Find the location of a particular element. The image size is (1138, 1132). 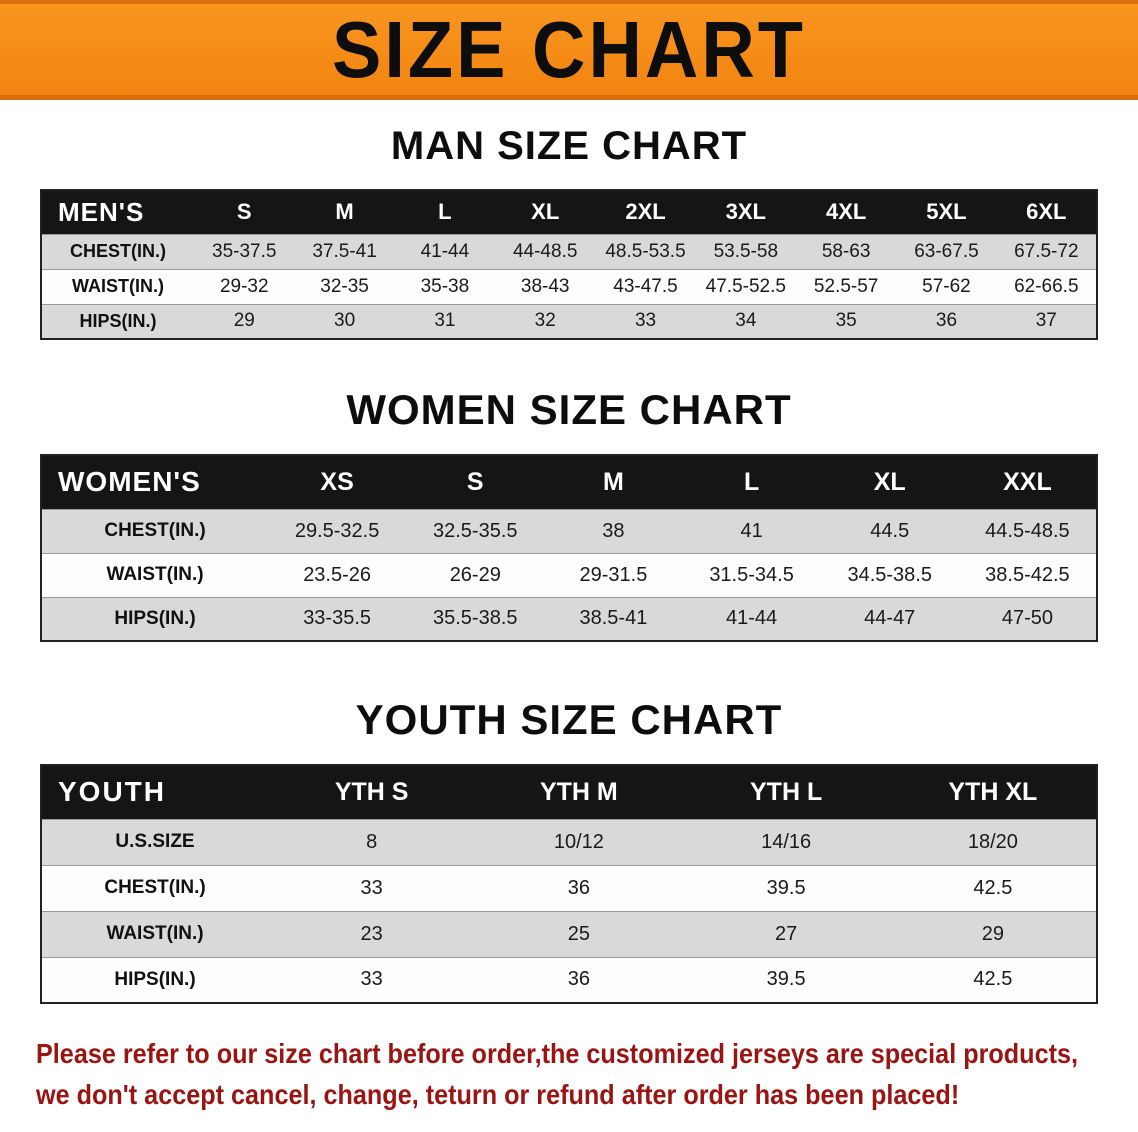

table-cell: 18/20 is located at coordinates (992, 841).